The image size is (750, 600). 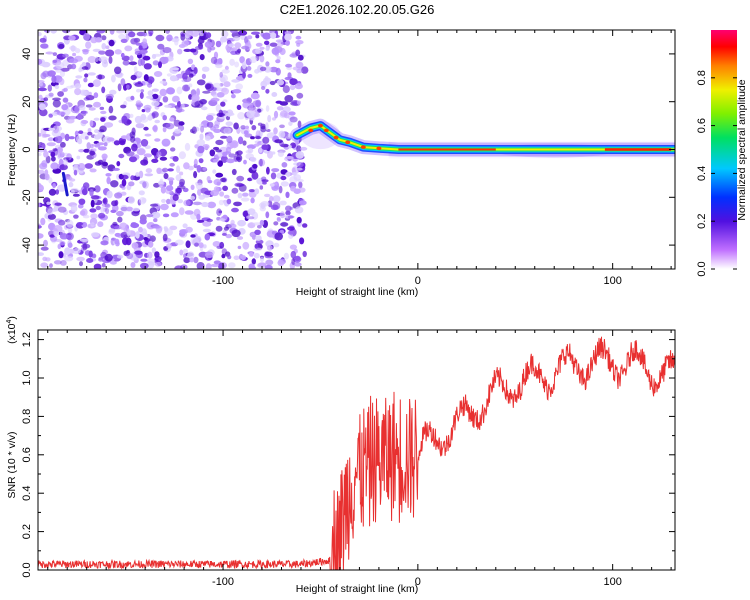 What do you see at coordinates (27, 245) in the screenshot?
I see `heatmap-y-tick-label: -40` at bounding box center [27, 245].